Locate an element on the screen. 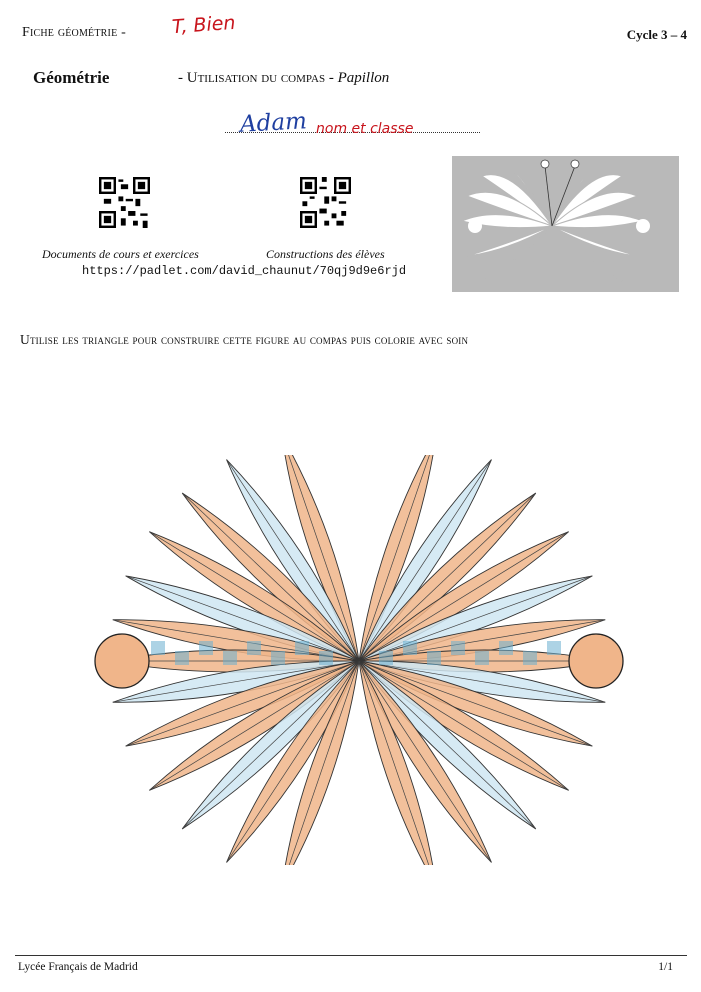  activity-label: - Utilisation du compas - is located at coordinates (256, 78).